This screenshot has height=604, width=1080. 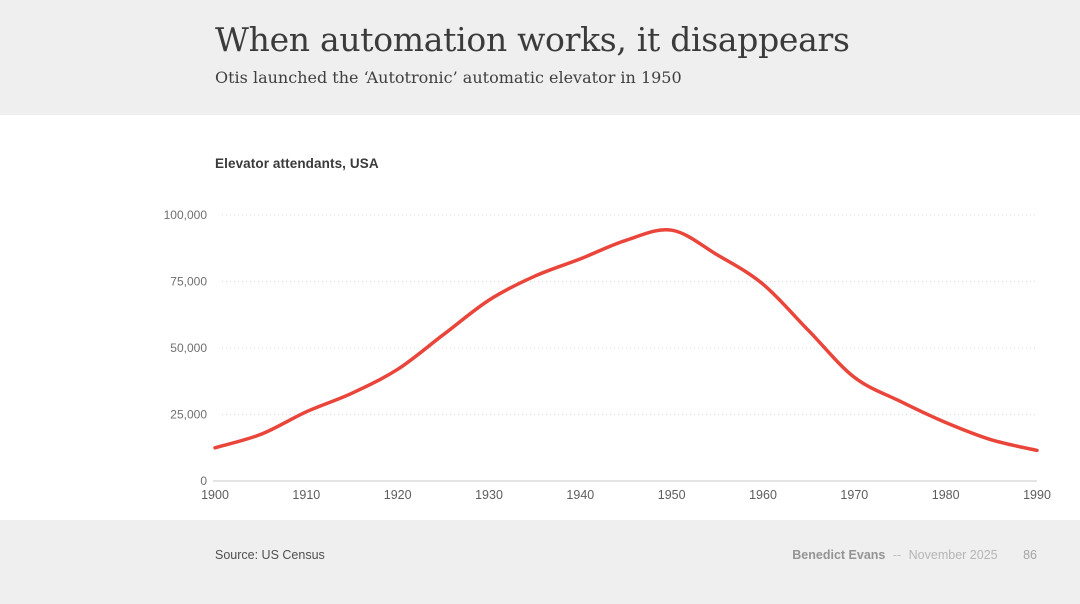 I want to click on author-name: Benedict Evans, so click(x=839, y=555).